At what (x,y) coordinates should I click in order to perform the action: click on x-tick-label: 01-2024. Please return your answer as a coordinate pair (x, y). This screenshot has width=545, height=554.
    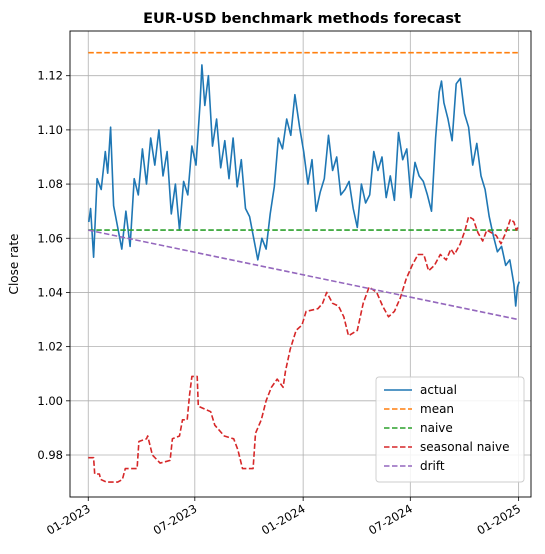
    Looking at the image, I should click on (283, 519).